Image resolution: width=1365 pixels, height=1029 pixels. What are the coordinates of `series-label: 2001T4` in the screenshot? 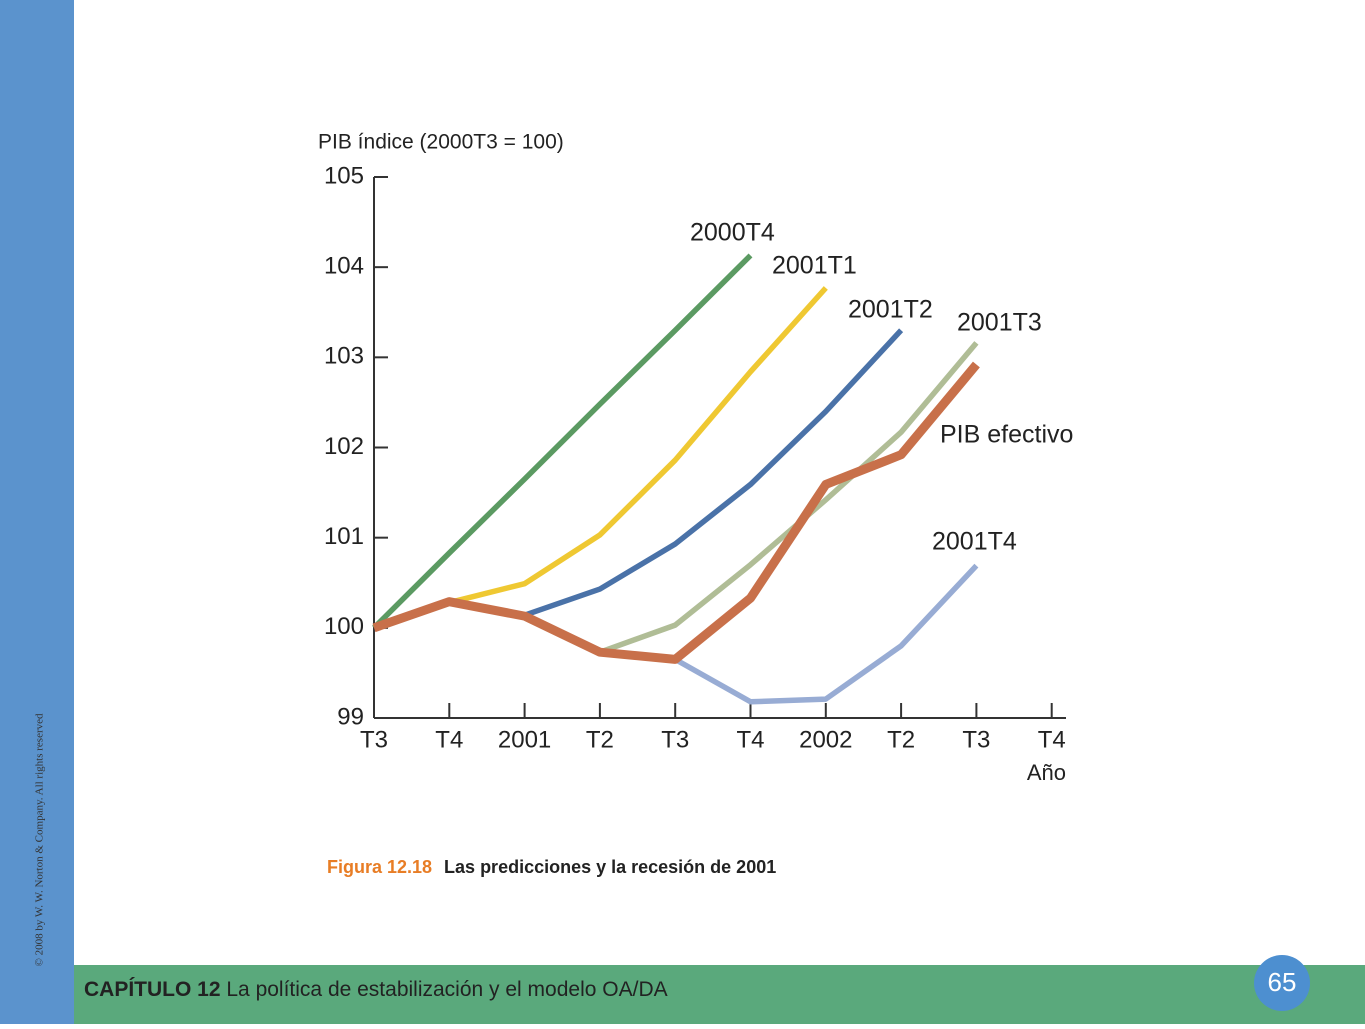 It's located at (974, 542).